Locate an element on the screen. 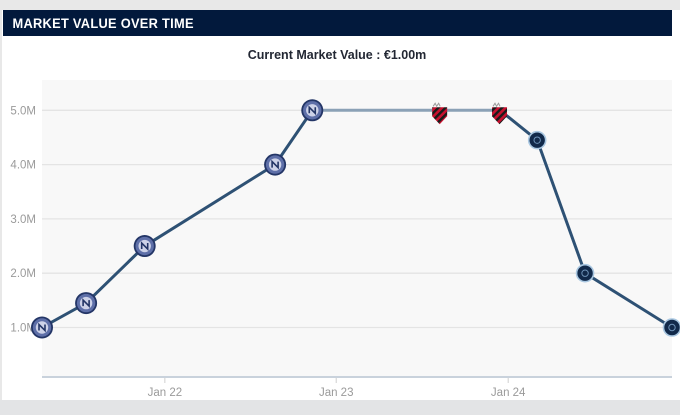 Image resolution: width=680 pixels, height=415 pixels. y-axis-tick-label: 2.0M is located at coordinates (23, 274).